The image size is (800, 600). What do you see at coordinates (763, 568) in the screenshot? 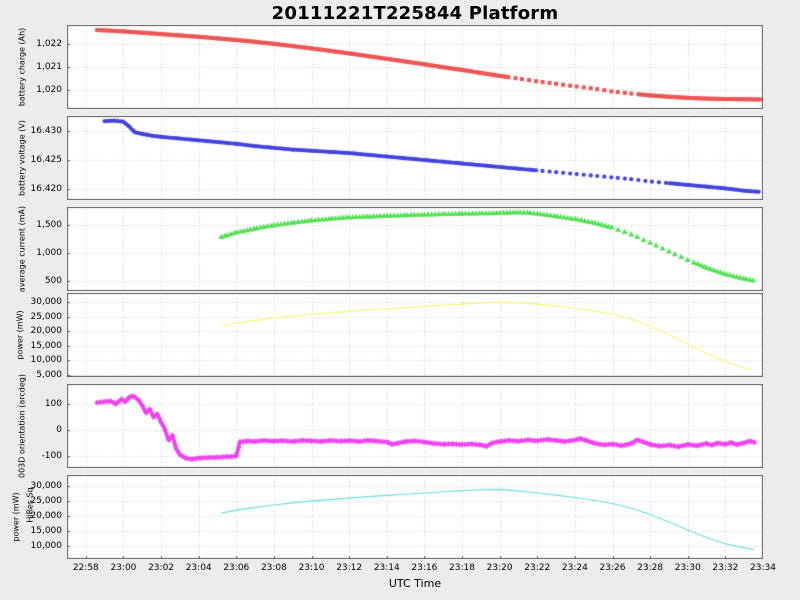
I see `x-tick-label: 23:34` at bounding box center [763, 568].